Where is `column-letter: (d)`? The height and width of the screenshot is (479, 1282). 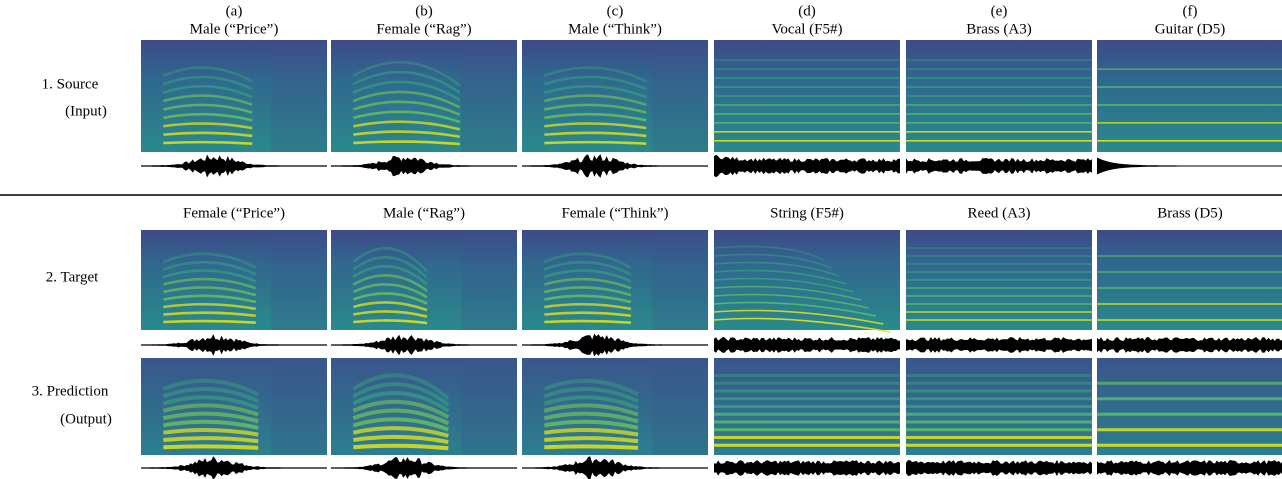 column-letter: (d) is located at coordinates (807, 11).